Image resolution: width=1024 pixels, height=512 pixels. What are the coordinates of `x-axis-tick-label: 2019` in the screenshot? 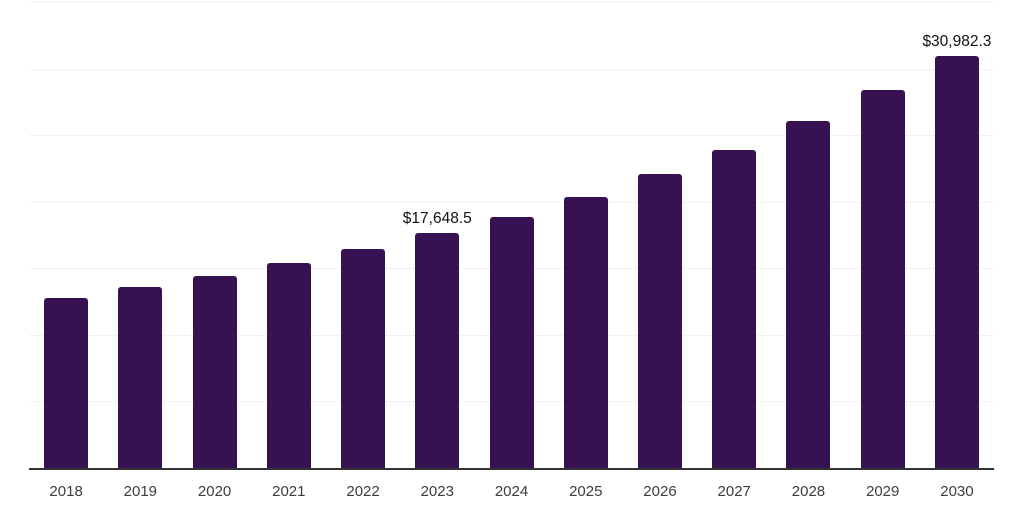 It's located at (140, 491).